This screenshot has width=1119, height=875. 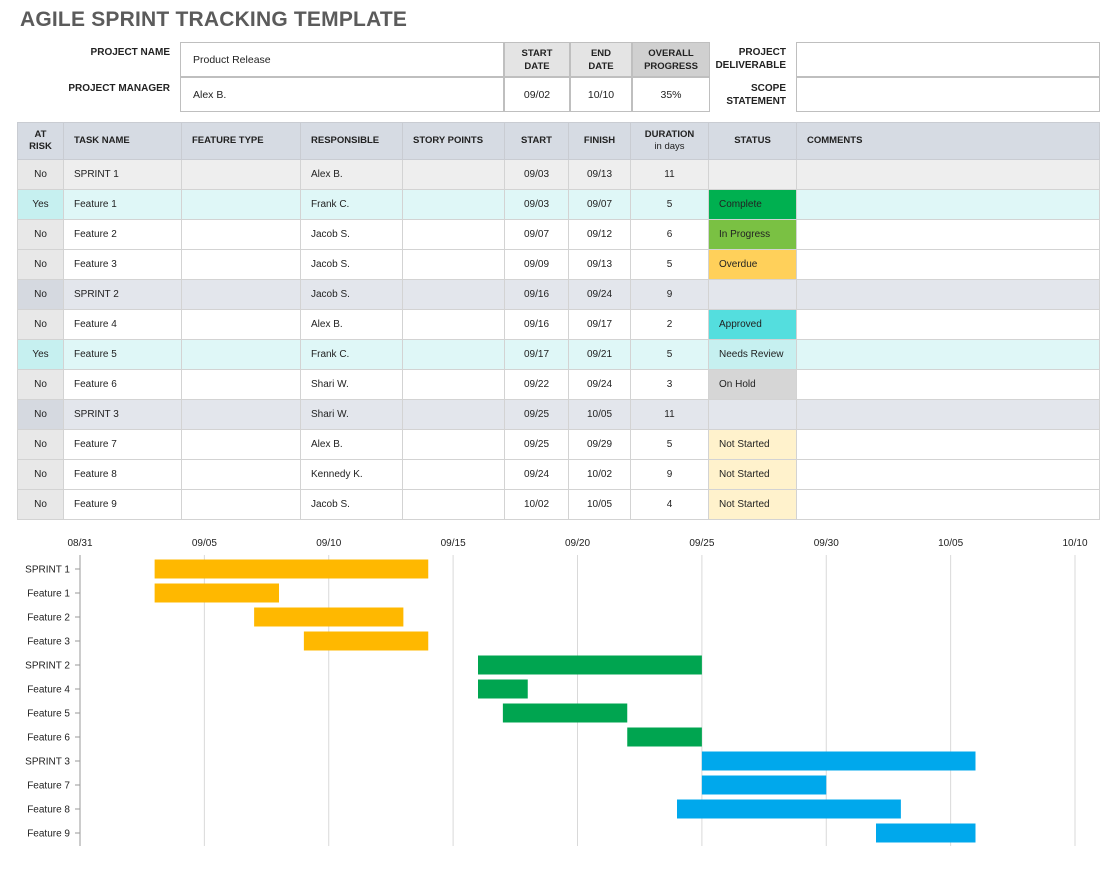 I want to click on start-cell: 09/07, so click(x=536, y=234).